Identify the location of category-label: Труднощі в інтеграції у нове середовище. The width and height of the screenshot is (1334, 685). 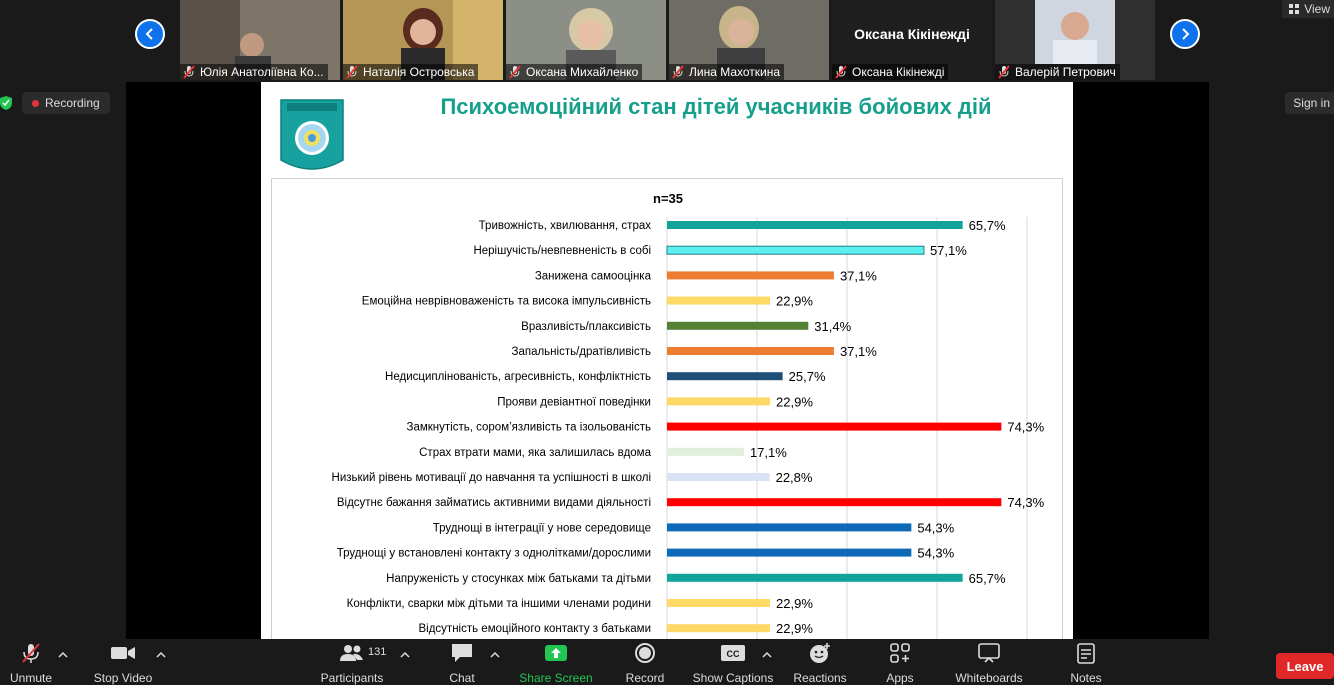
(542, 528).